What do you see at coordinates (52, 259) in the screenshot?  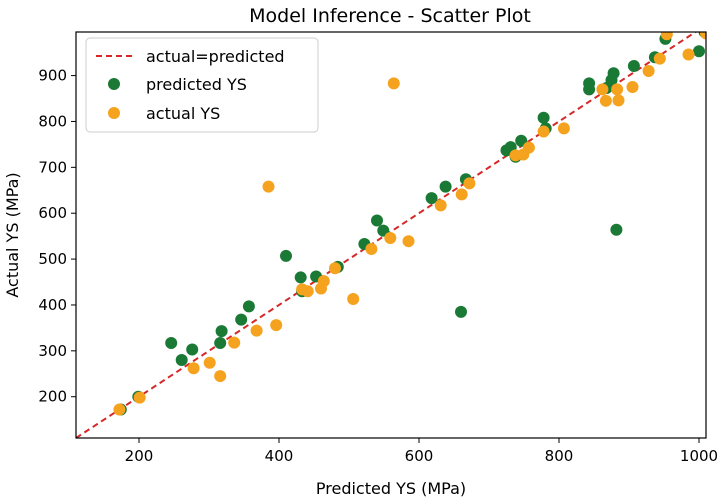 I see `y-tick-label: 500` at bounding box center [52, 259].